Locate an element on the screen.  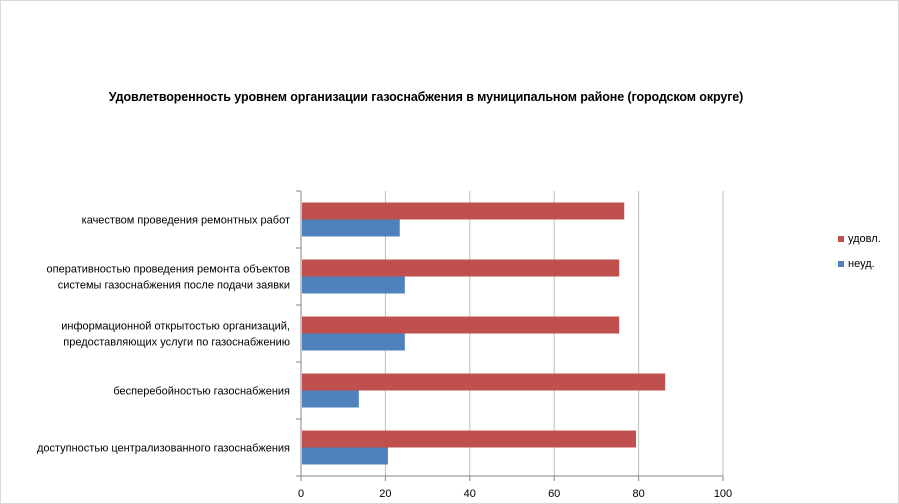
x-tick-label: 20 is located at coordinates (385, 494).